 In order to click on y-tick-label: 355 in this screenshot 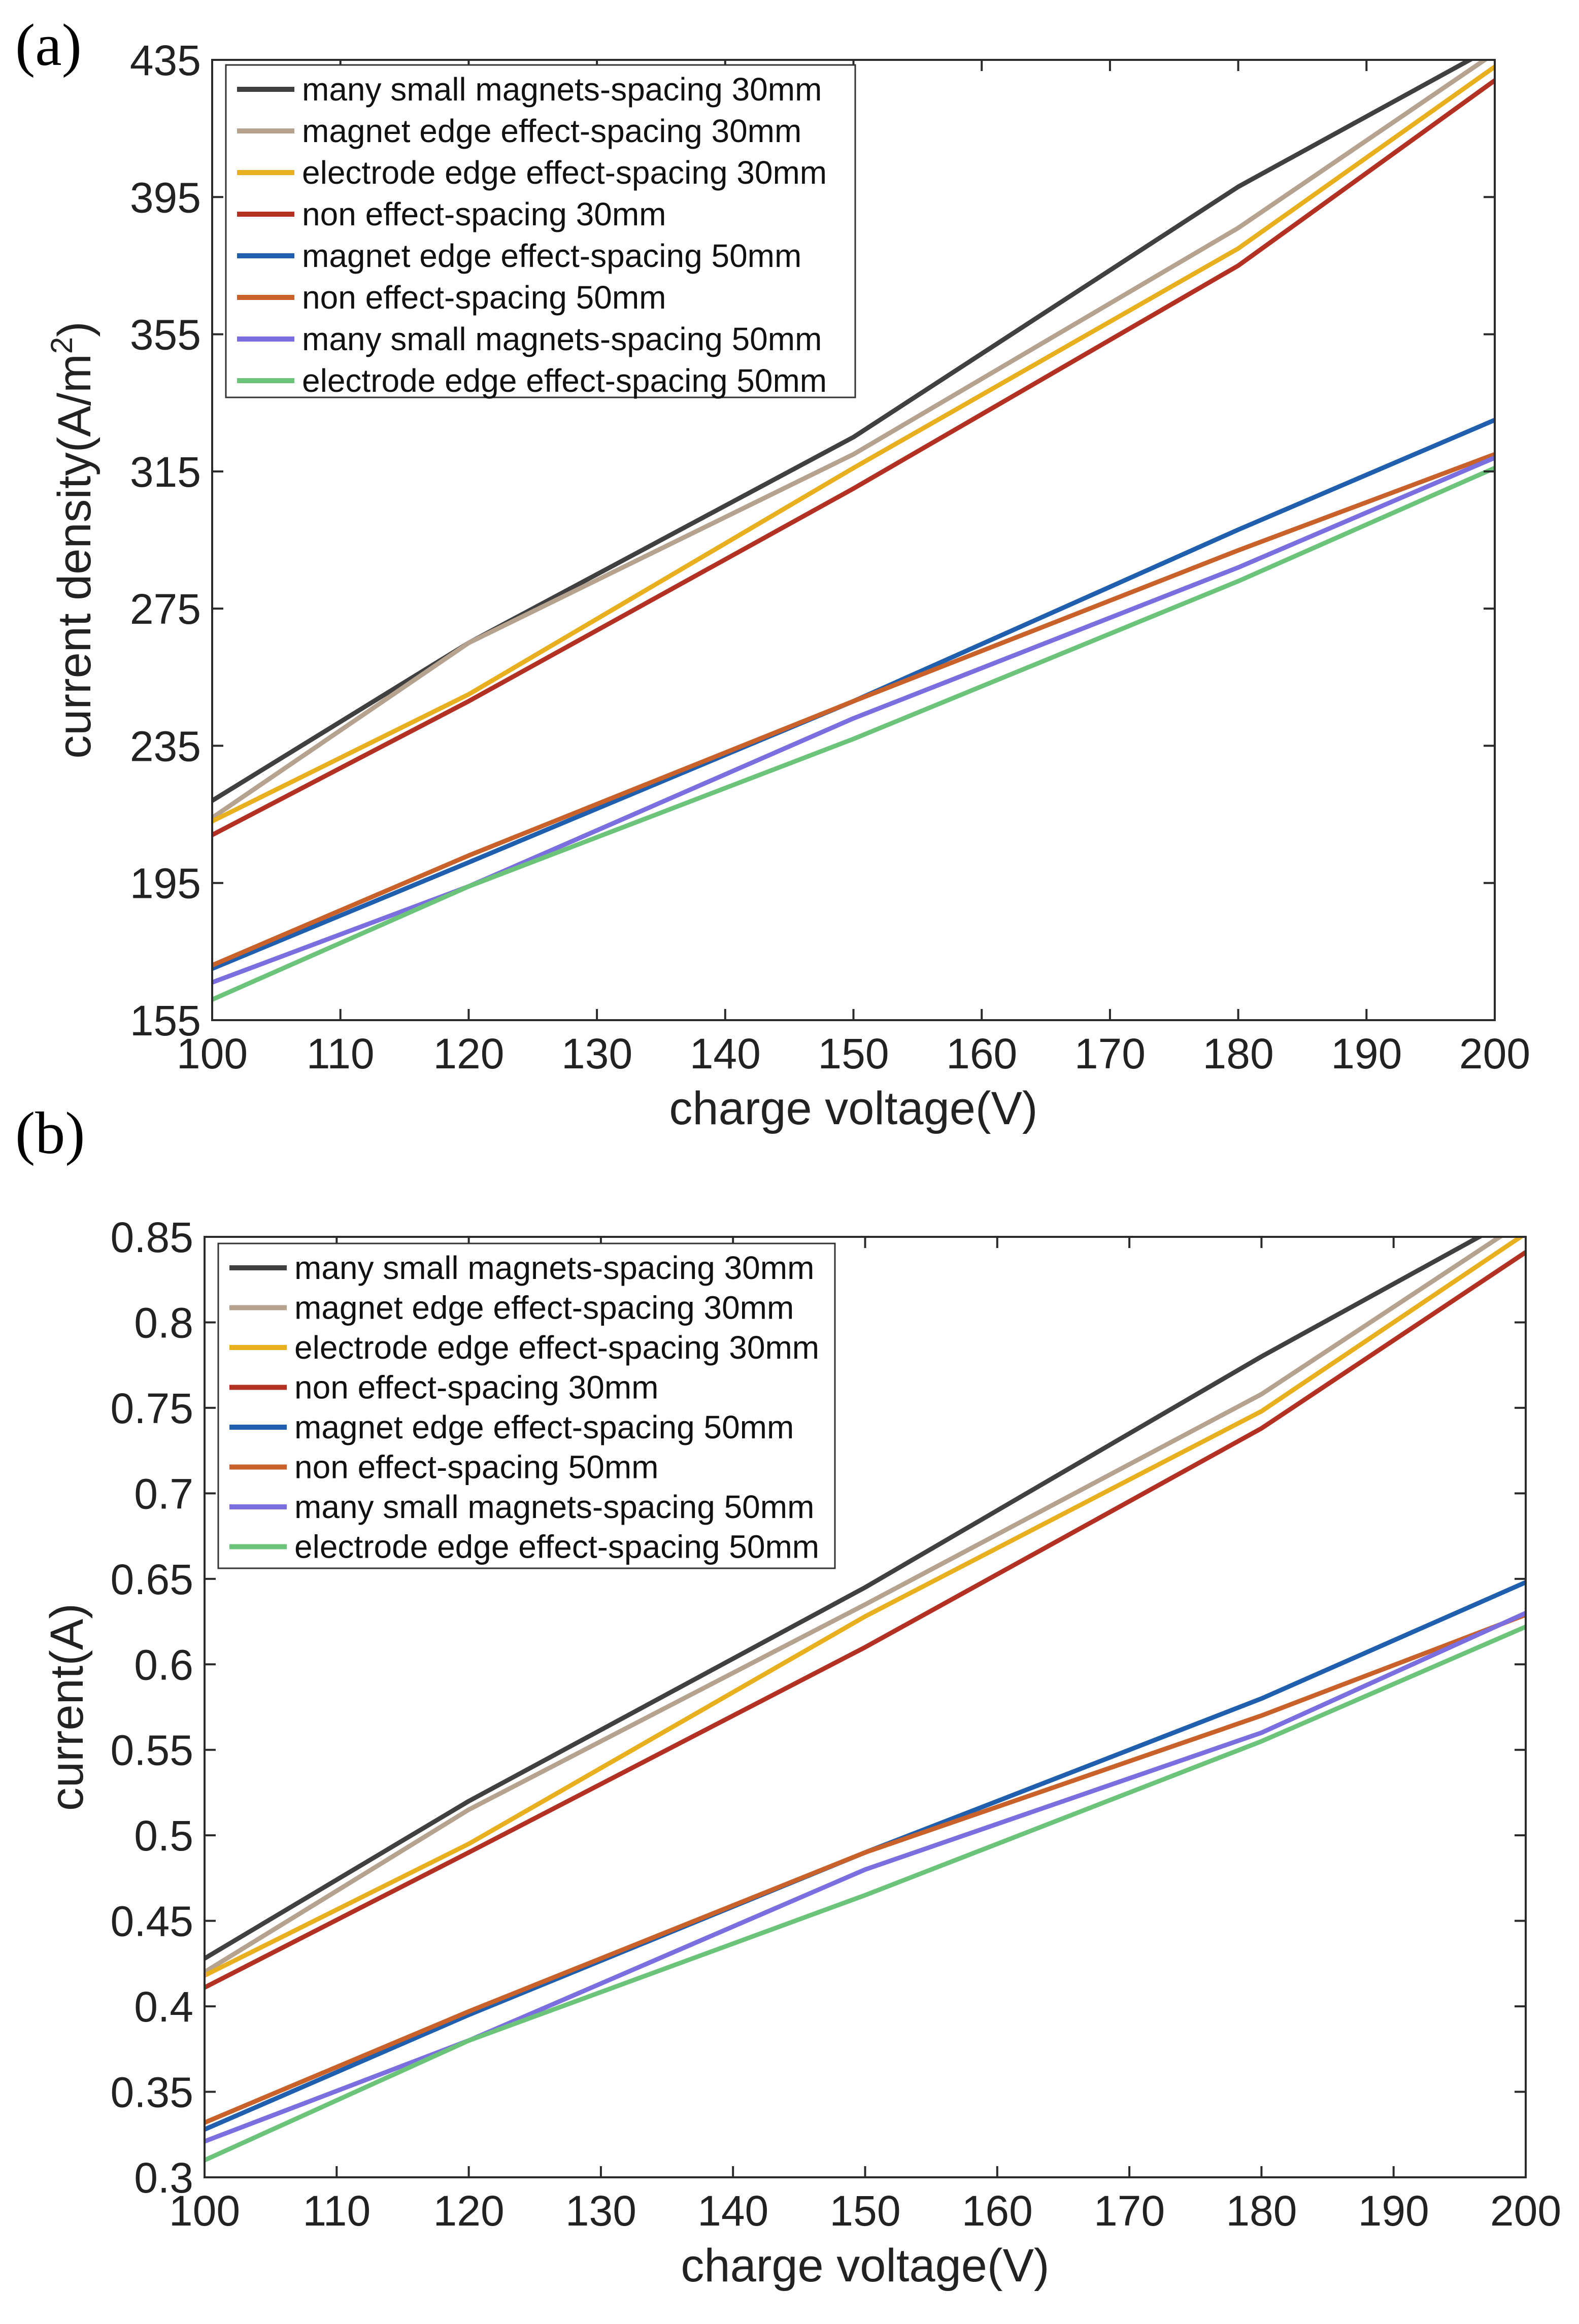, I will do `click(165, 335)`.